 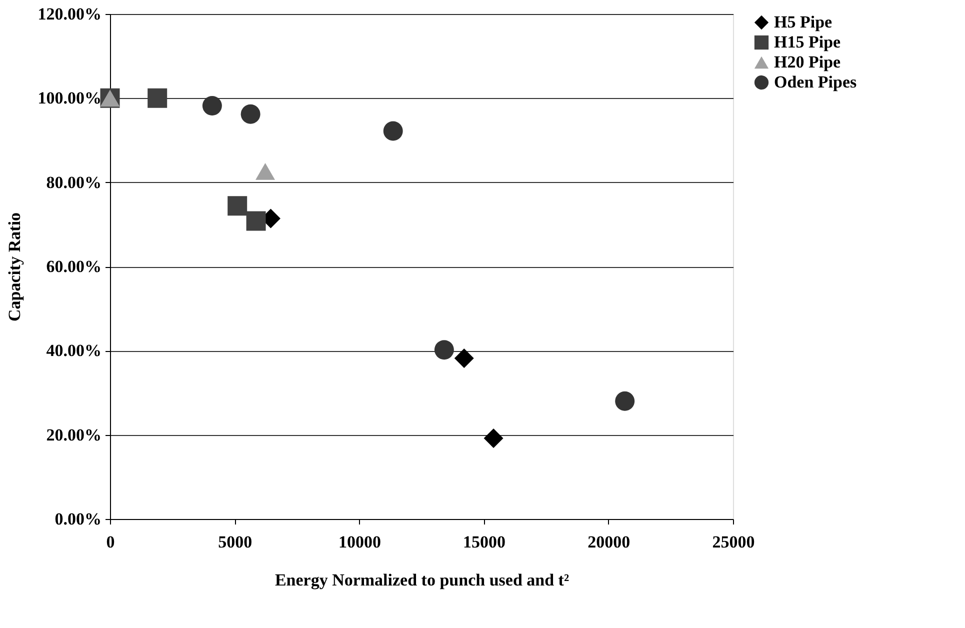 What do you see at coordinates (70, 14) in the screenshot?
I see `y-tick-label: 120.00%` at bounding box center [70, 14].